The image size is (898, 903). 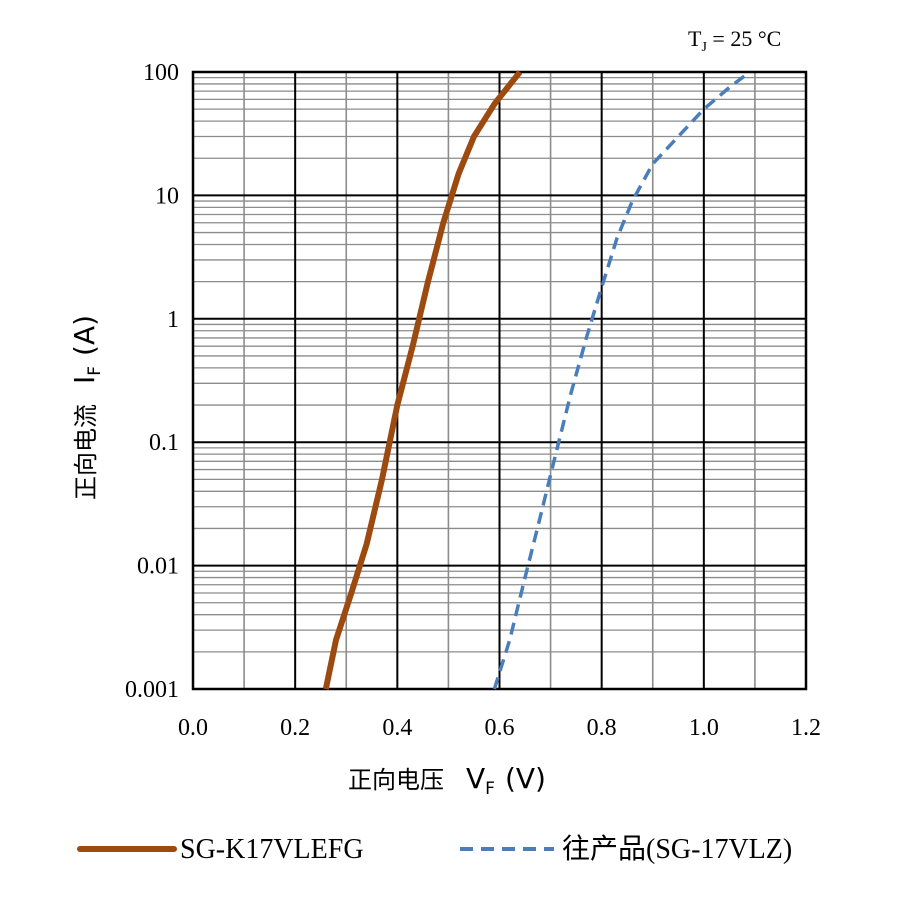 What do you see at coordinates (152, 381) in the screenshot?
I see `y-tick-labels: 0.001 0.01 0.1 1 10 100` at bounding box center [152, 381].